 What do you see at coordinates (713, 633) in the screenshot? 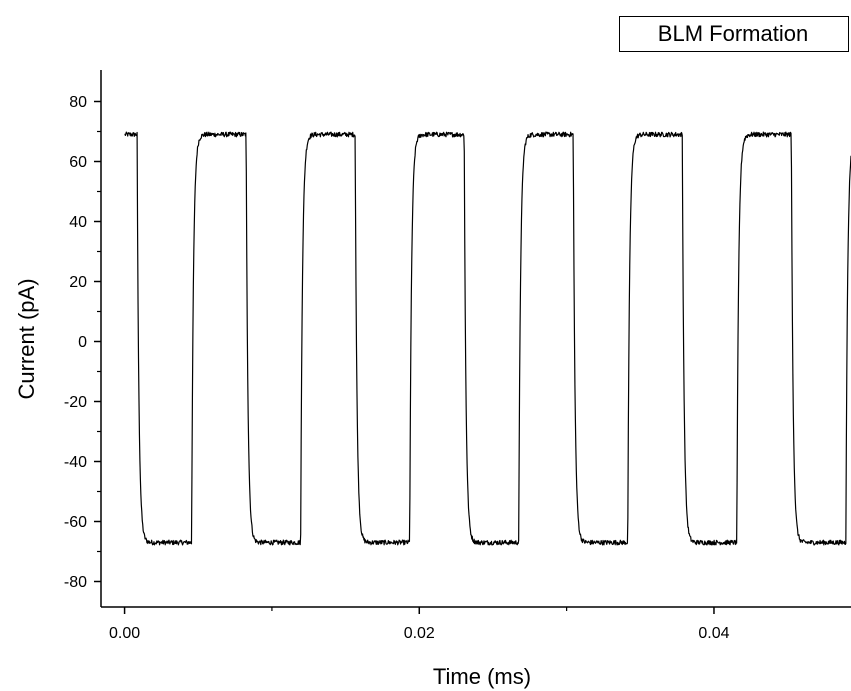
I see `x-tick-label: 0.04` at bounding box center [713, 633].